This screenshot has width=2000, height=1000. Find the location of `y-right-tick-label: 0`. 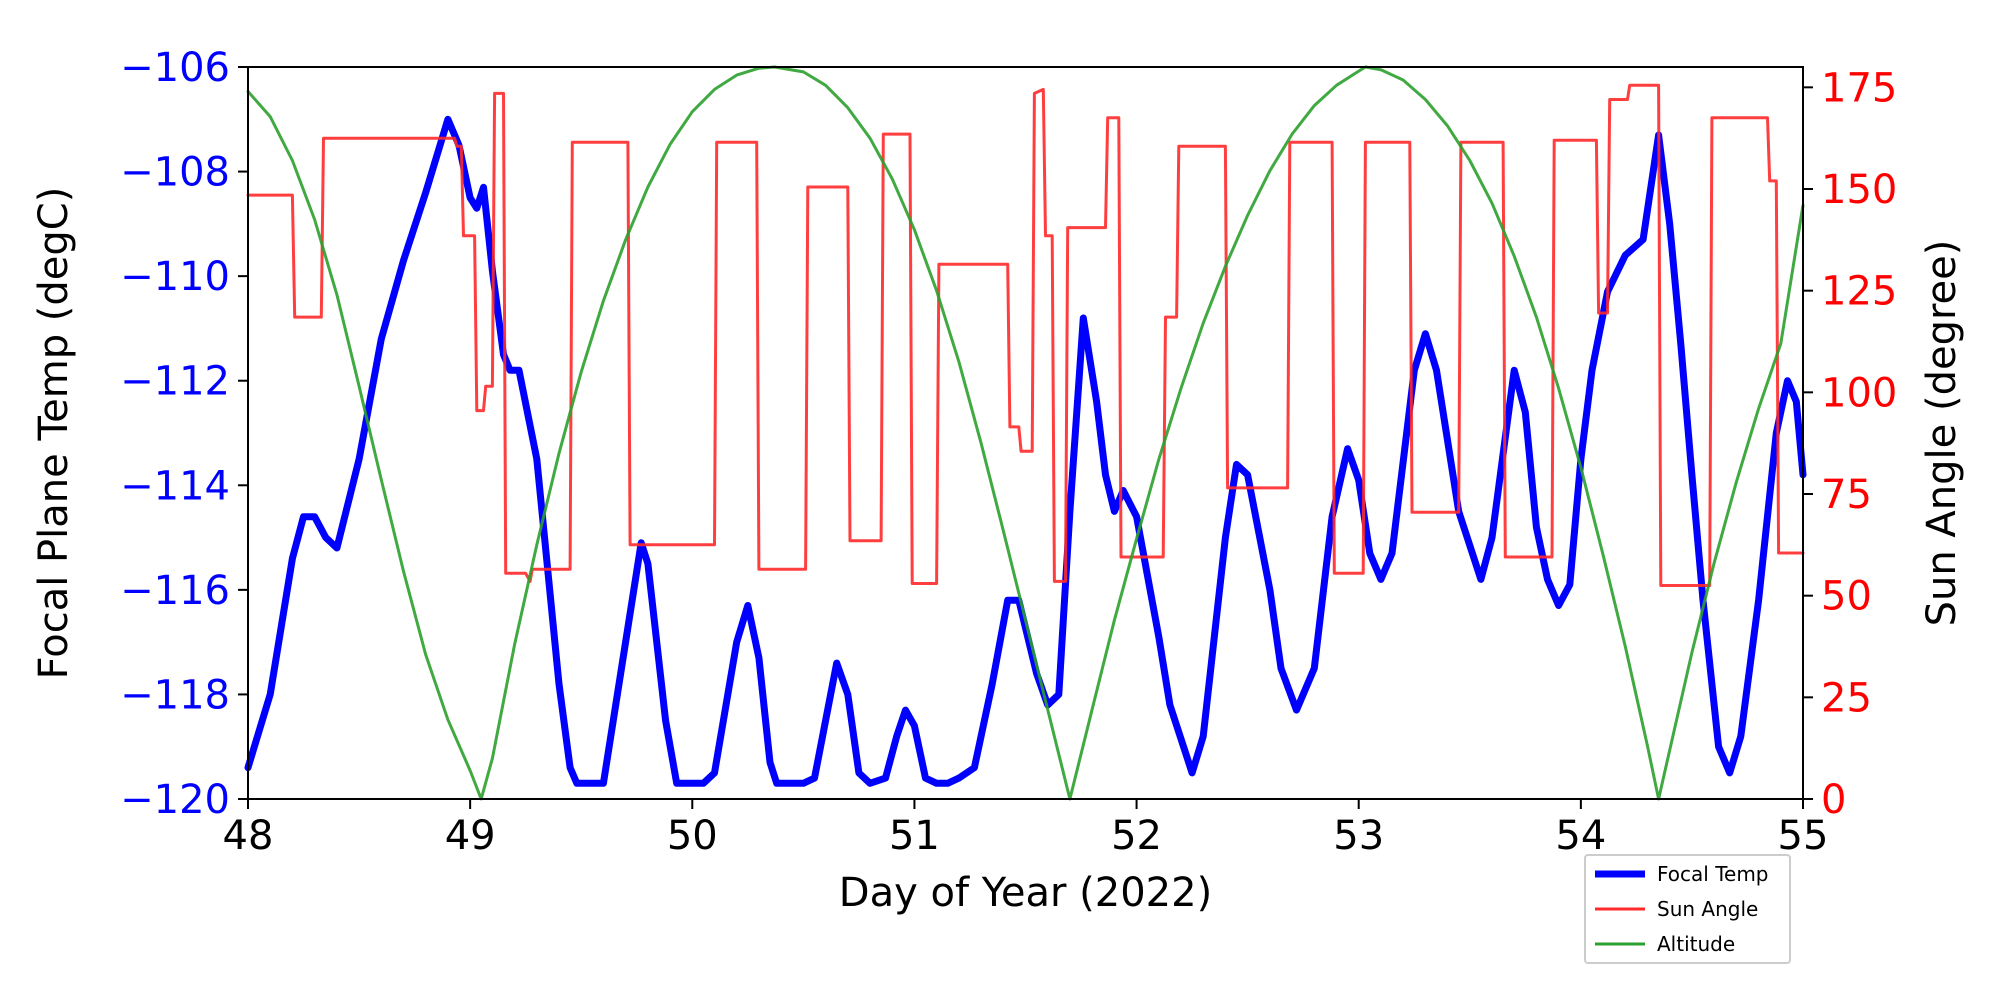

y-right-tick-label: 0 is located at coordinates (1833, 800).